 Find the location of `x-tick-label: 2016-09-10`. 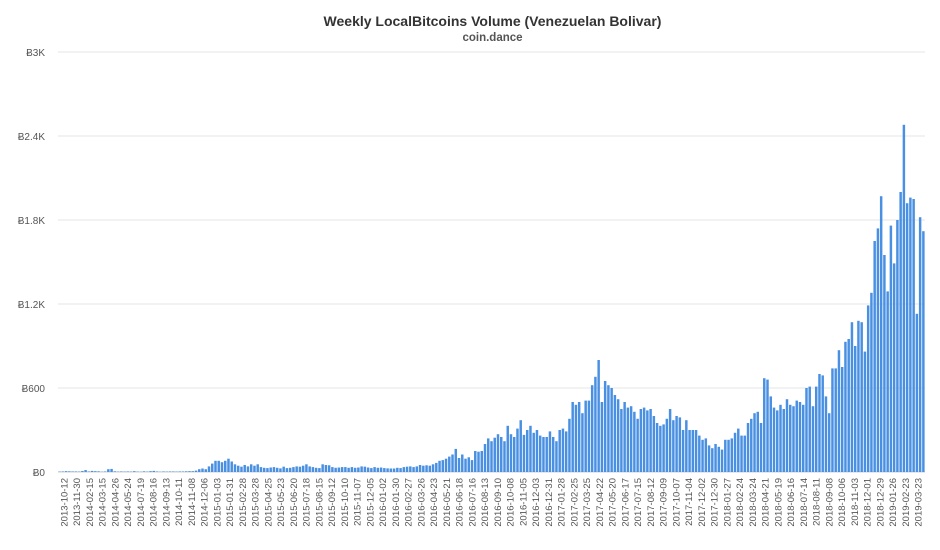

x-tick-label: 2016-09-10 is located at coordinates (498, 502).